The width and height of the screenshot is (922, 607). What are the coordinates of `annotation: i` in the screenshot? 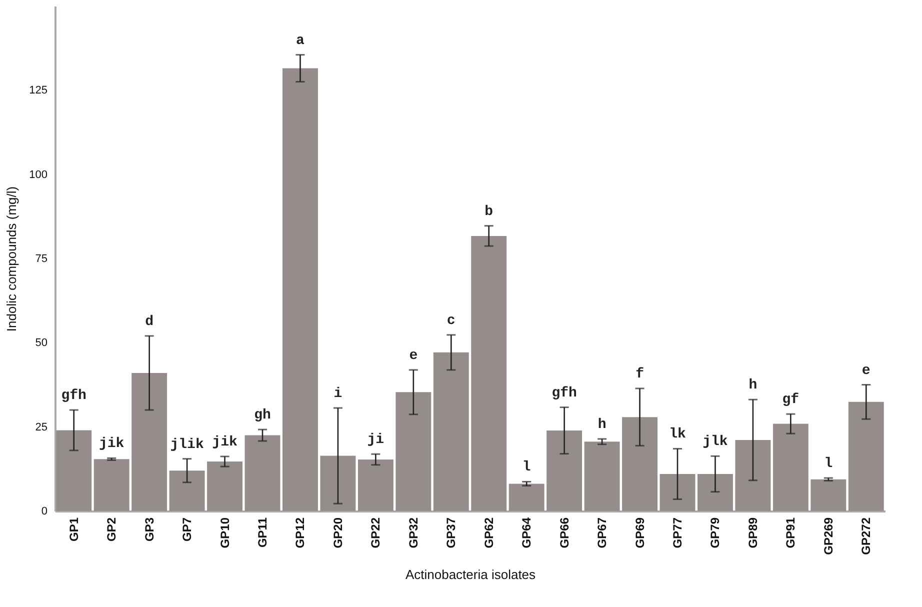 It's located at (338, 394).